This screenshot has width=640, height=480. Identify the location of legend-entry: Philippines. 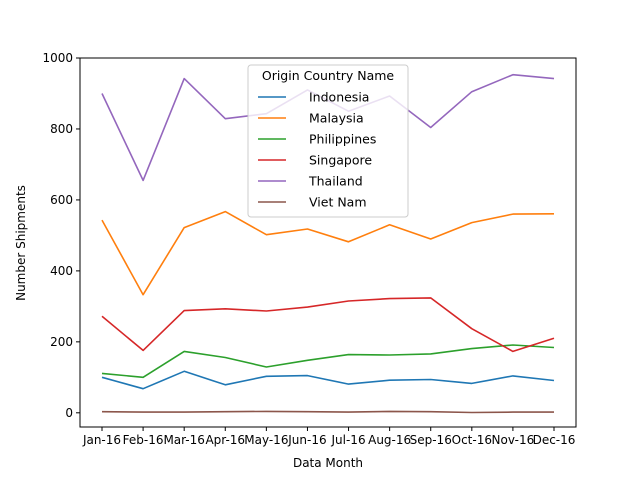
(342, 139).